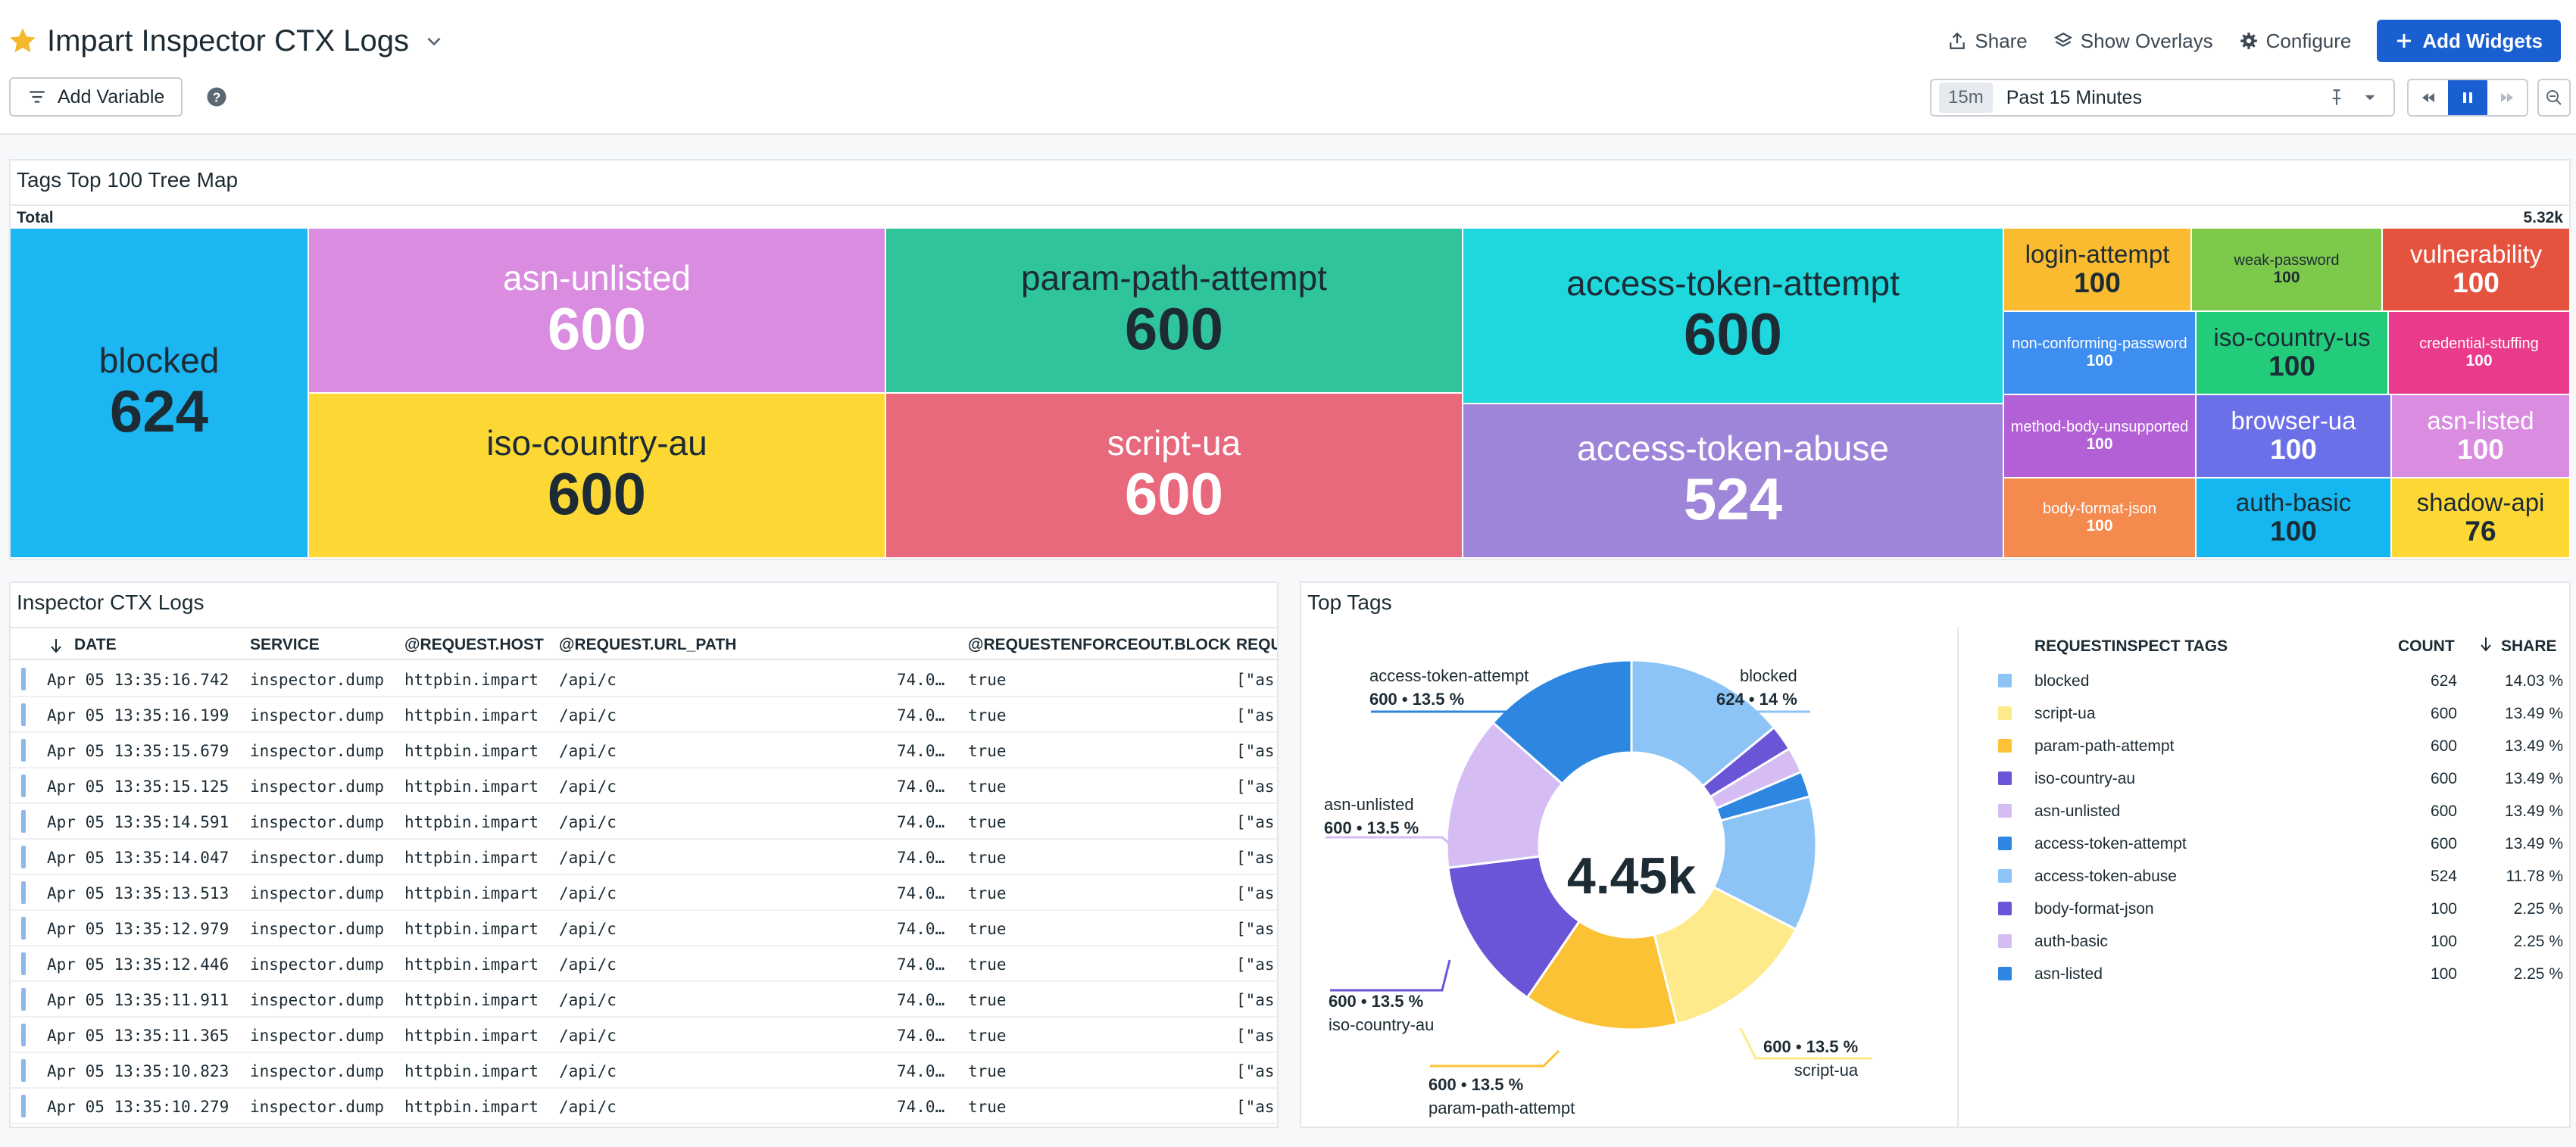 The height and width of the screenshot is (1147, 2576). Describe the element at coordinates (2133, 41) in the screenshot. I see `show-overlays-button: Show Overlays` at that location.